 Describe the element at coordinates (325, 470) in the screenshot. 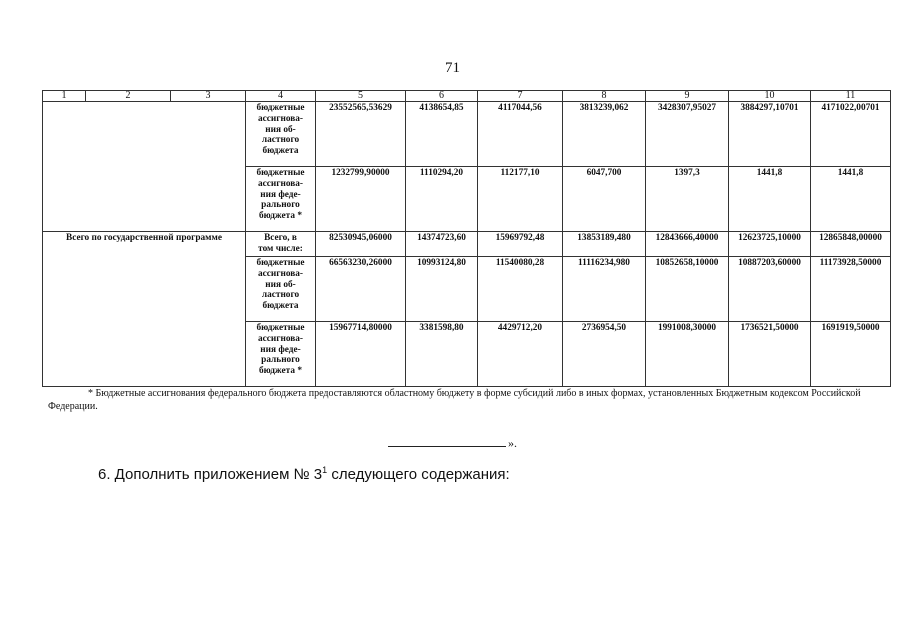

I see `heading-superscript: 1` at that location.